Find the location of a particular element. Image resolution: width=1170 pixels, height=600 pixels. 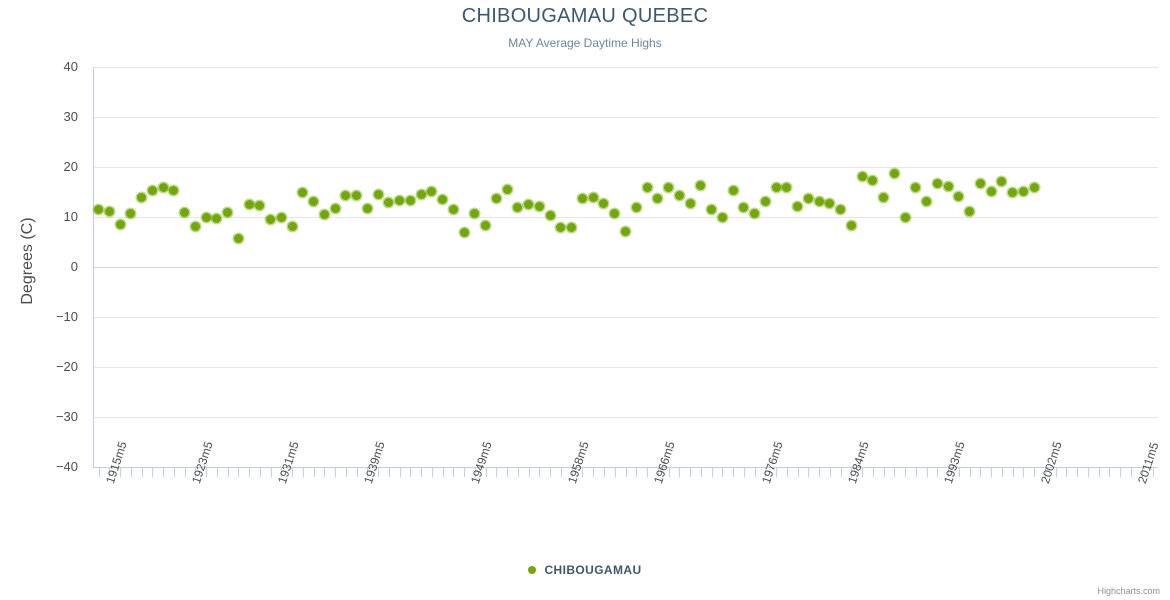

credits-watermark: Highcharts.com is located at coordinates (1128, 591).